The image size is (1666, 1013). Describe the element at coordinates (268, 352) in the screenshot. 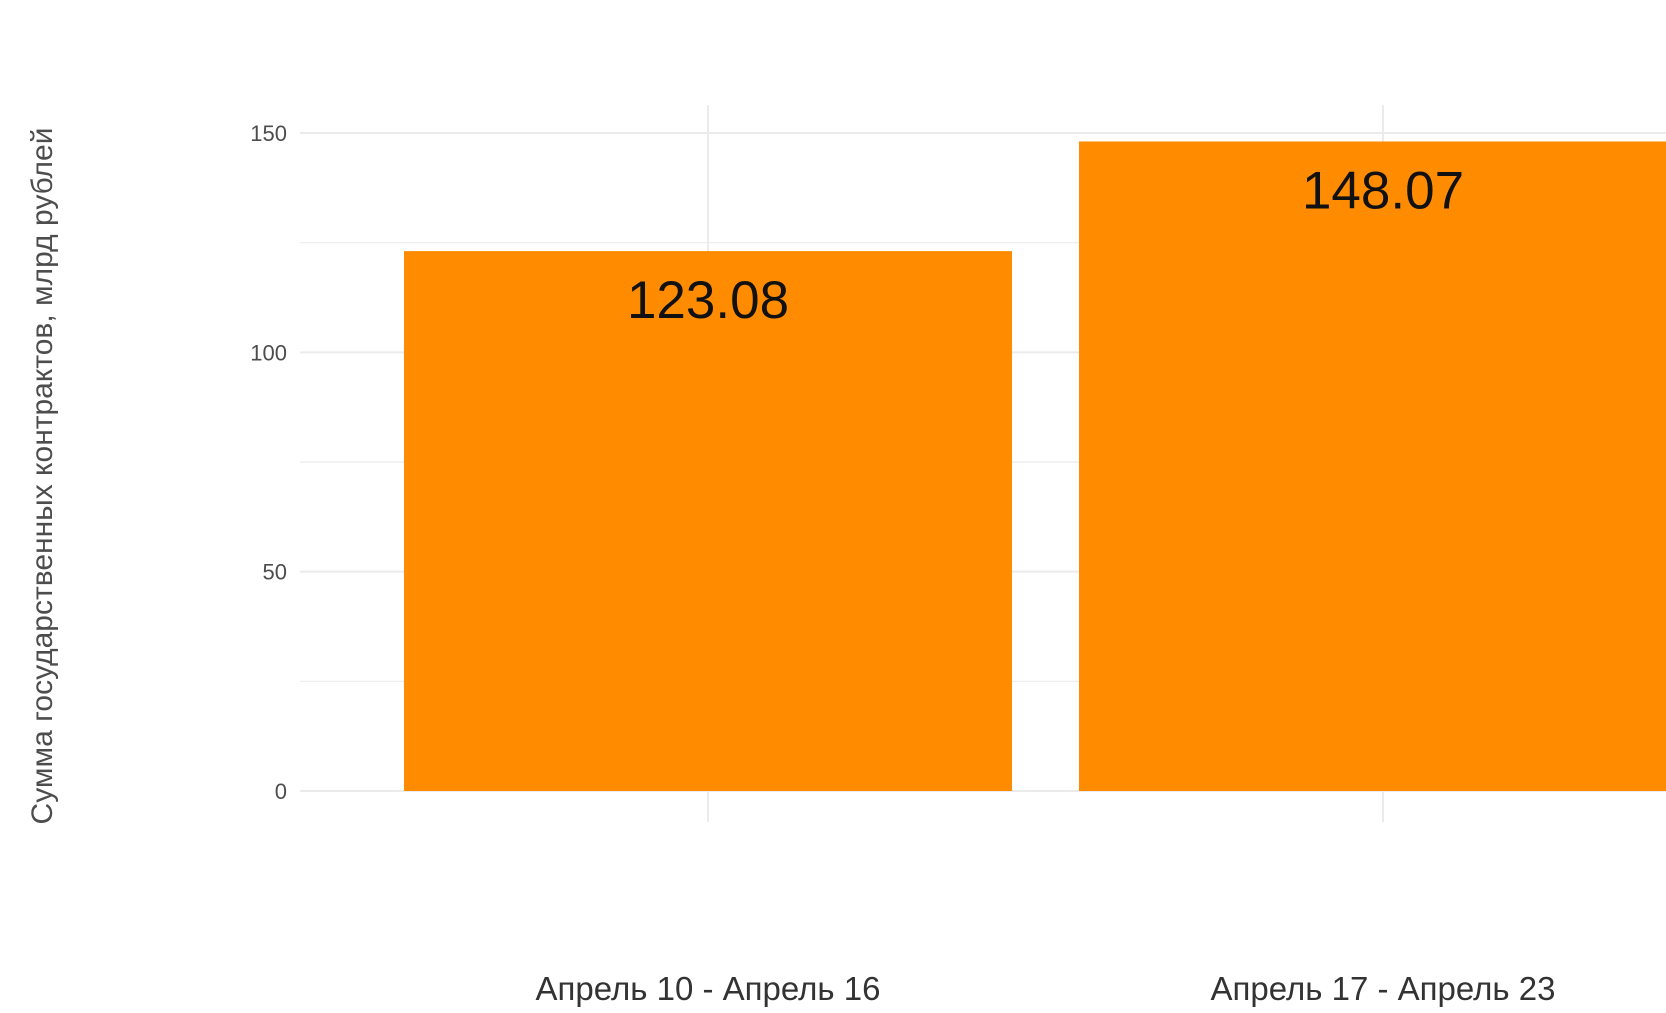

I see `y-tick-label-100: 100` at that location.